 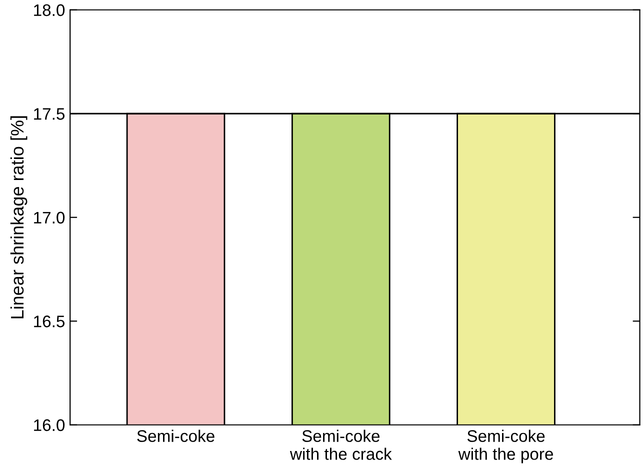 I want to click on x-tick-label: Semi-coke with the pore, so click(x=506, y=447).